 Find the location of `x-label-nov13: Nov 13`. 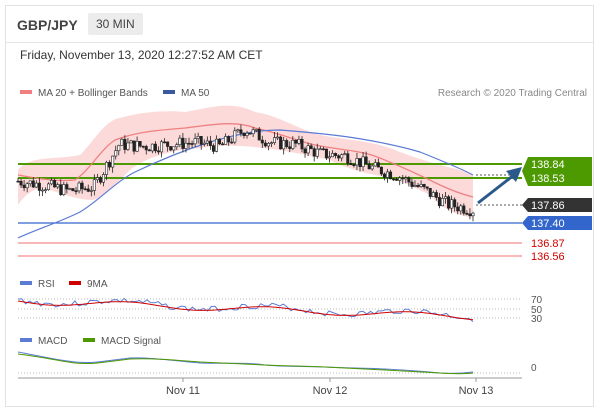

x-label-nov13: Nov 13 is located at coordinates (476, 391).